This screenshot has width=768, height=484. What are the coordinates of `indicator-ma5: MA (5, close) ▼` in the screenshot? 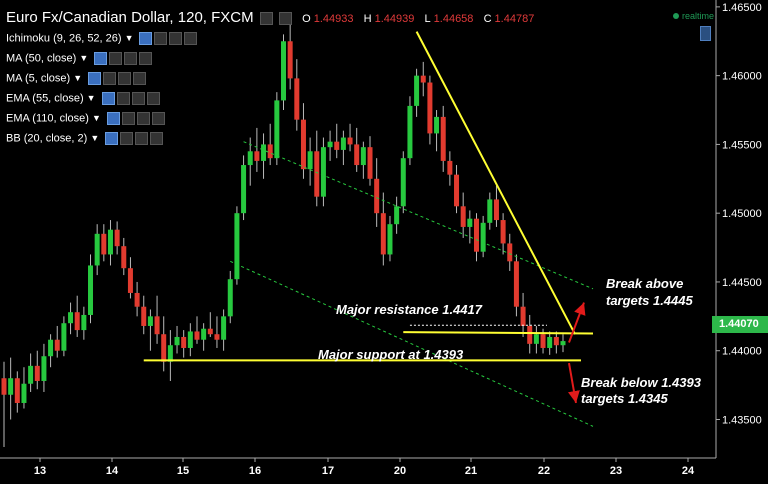 It's located at (76, 78).